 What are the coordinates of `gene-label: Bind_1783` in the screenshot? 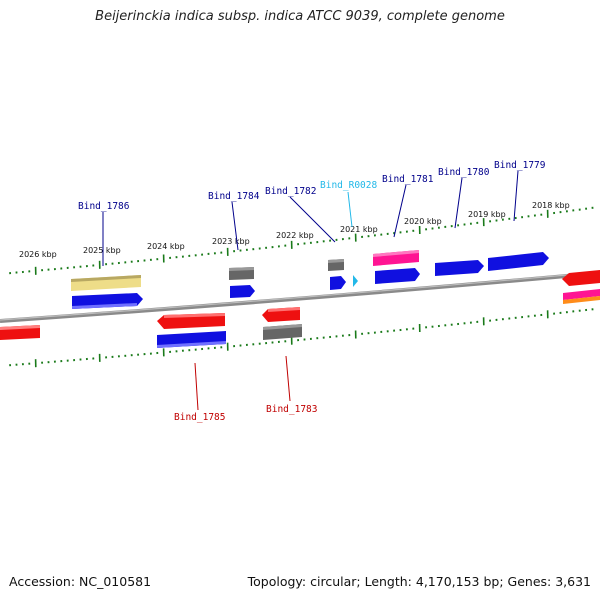 It's located at (291, 409).